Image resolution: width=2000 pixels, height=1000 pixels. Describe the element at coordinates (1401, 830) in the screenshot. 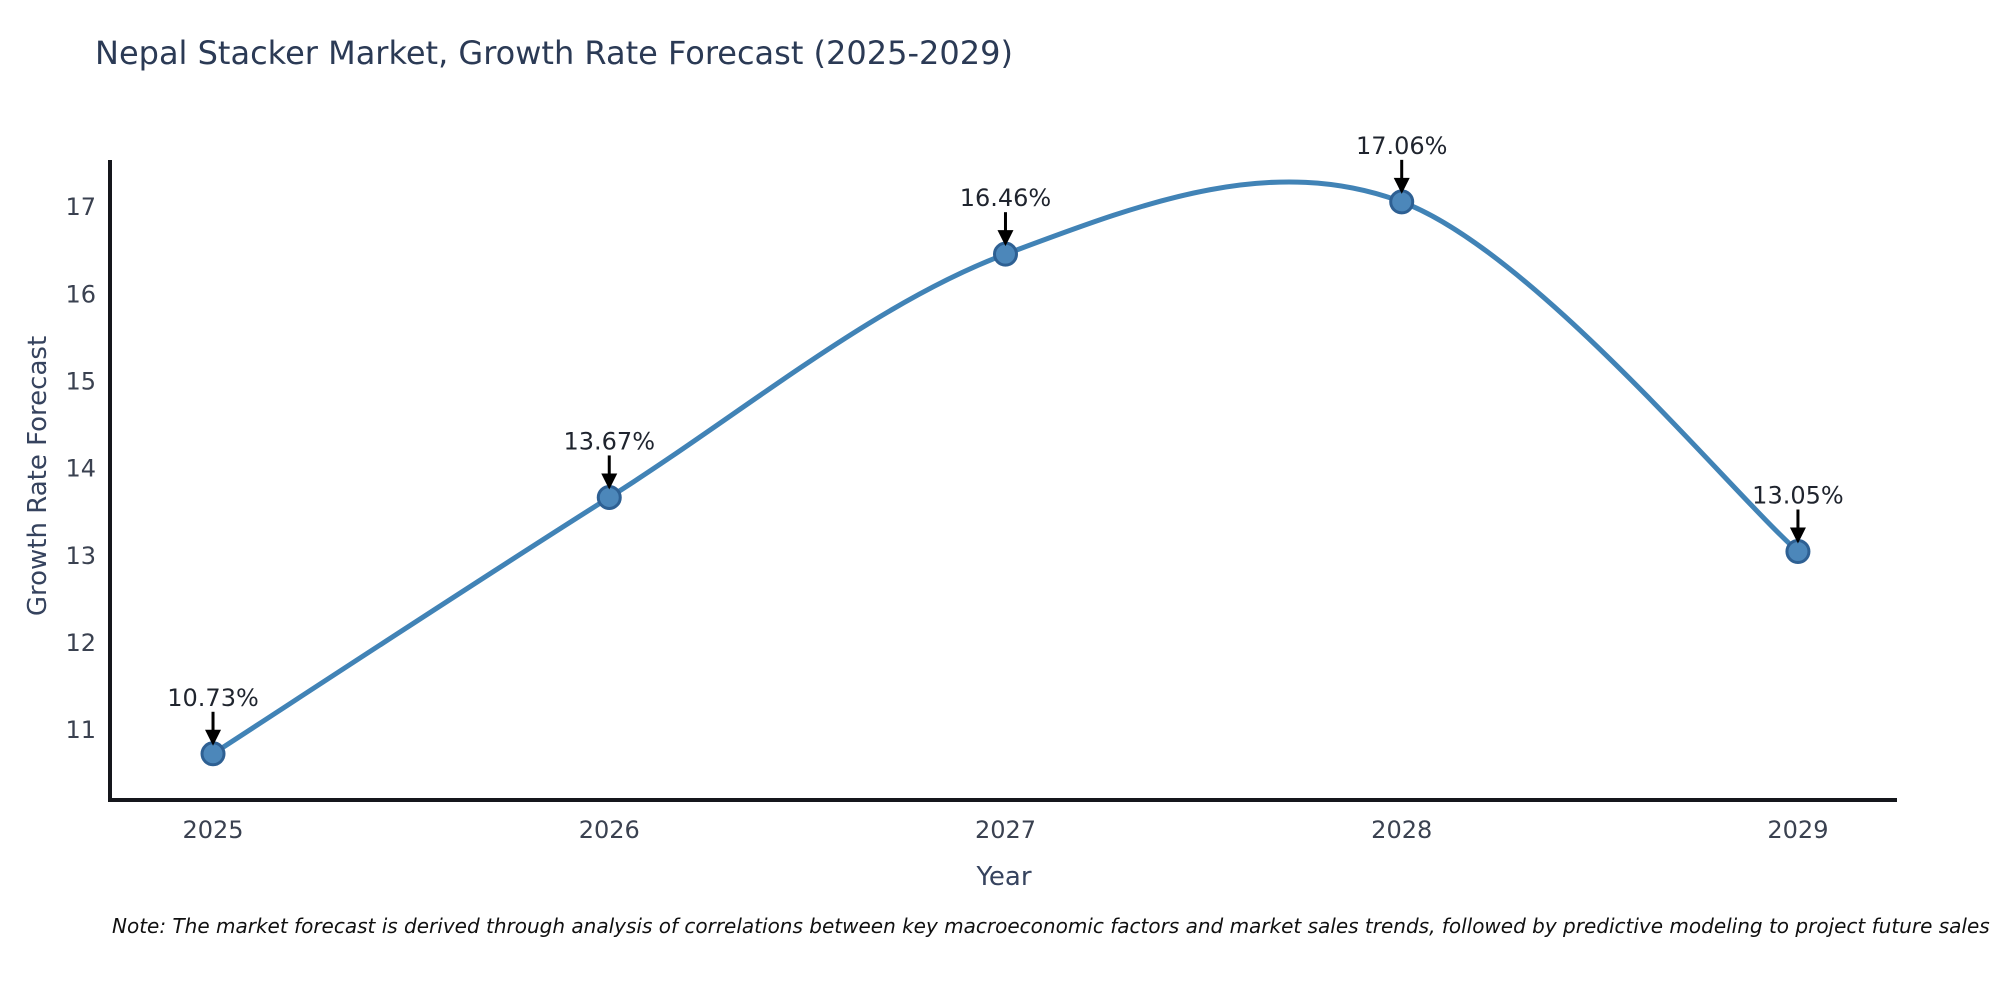

I see `x-tick-label: 2028` at that location.